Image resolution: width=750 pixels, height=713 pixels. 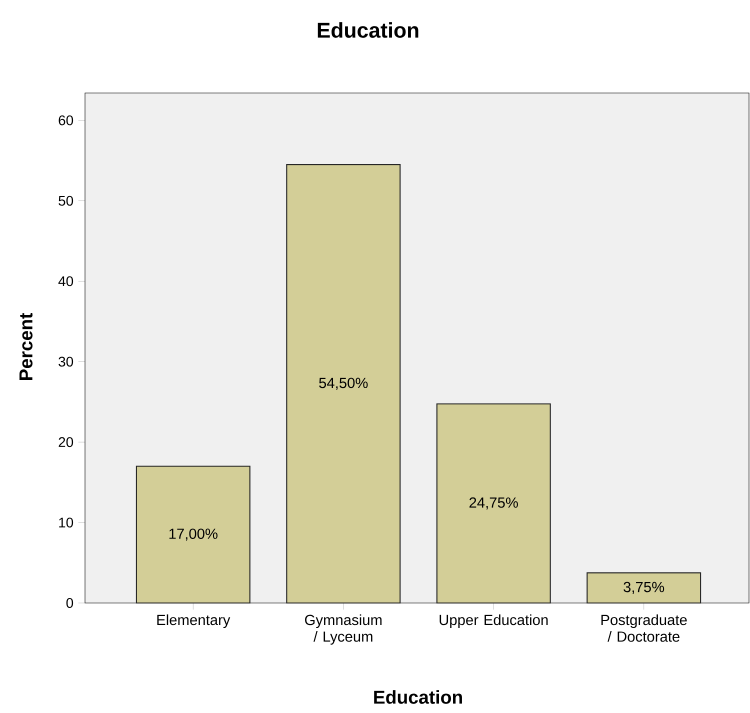 I want to click on y-tick-label: 60, so click(x=66, y=120).